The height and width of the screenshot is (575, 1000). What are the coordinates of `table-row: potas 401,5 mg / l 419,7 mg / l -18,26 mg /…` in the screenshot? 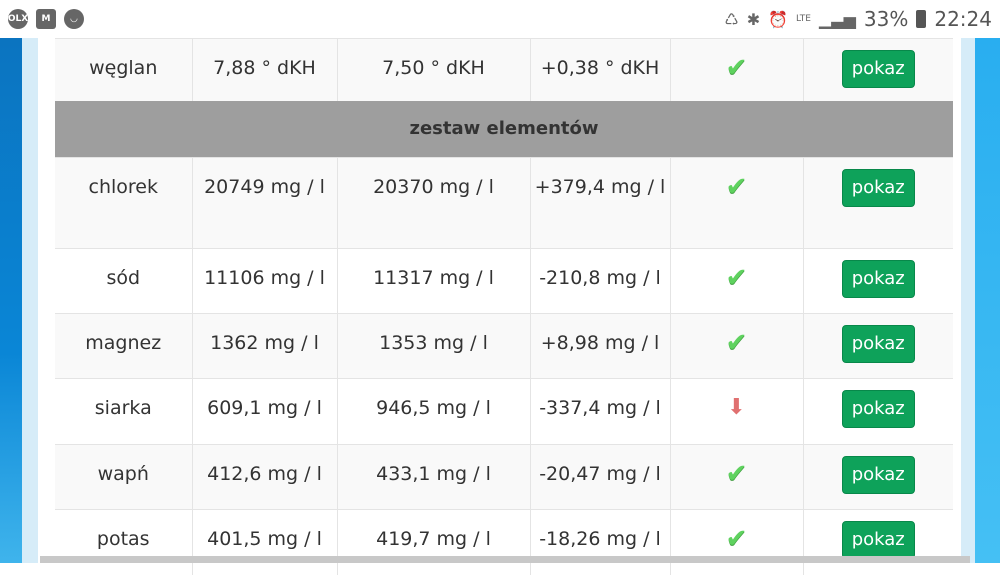 It's located at (504, 542).